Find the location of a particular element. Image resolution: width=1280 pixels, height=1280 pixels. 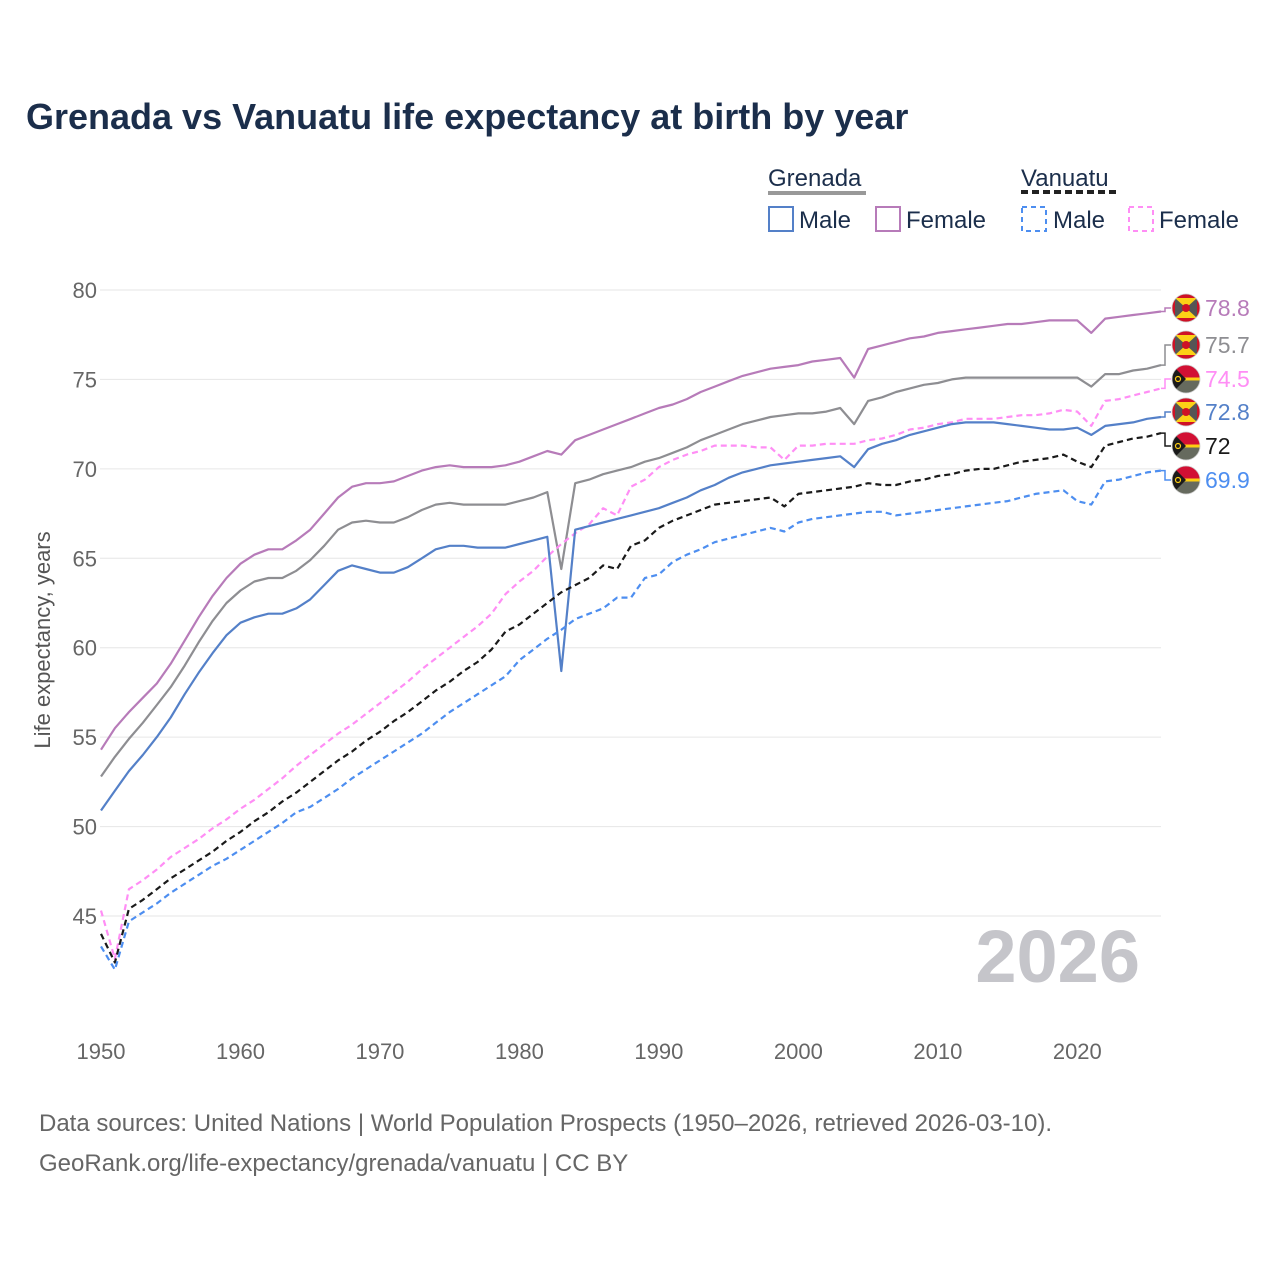

x-tick-label: 2000 is located at coordinates (798, 1051).